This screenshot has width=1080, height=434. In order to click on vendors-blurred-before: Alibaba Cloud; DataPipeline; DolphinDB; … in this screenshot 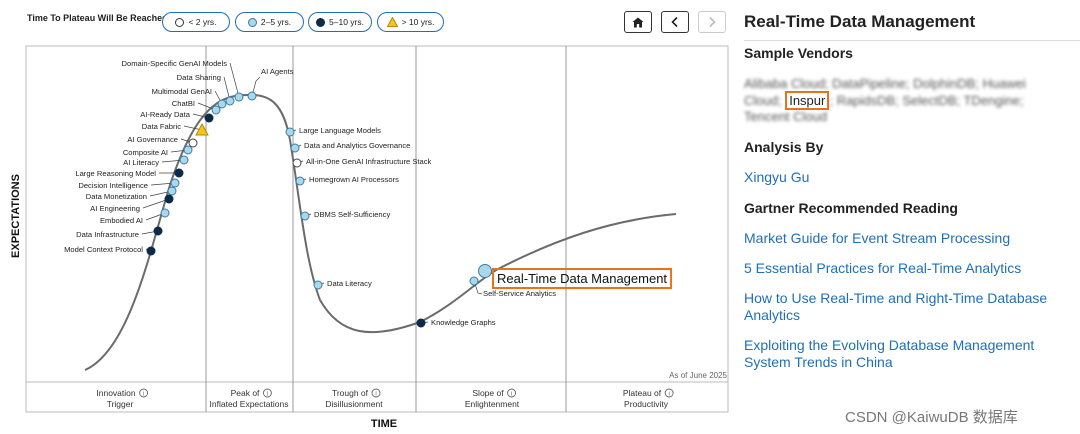, I will do `click(885, 92)`.